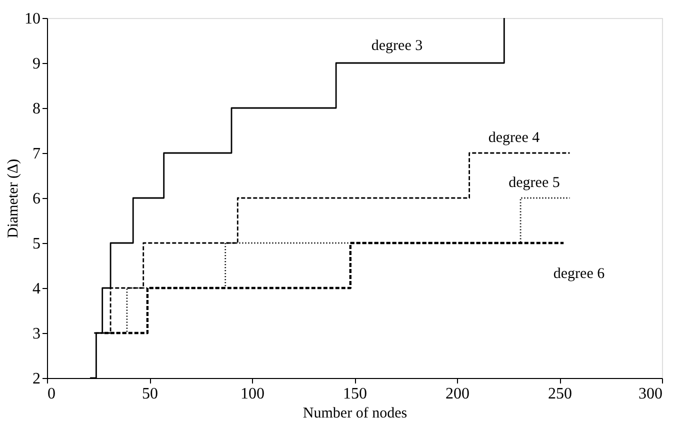 This screenshot has height=432, width=683. Describe the element at coordinates (36, 379) in the screenshot. I see `y-tick-label: 2` at that location.